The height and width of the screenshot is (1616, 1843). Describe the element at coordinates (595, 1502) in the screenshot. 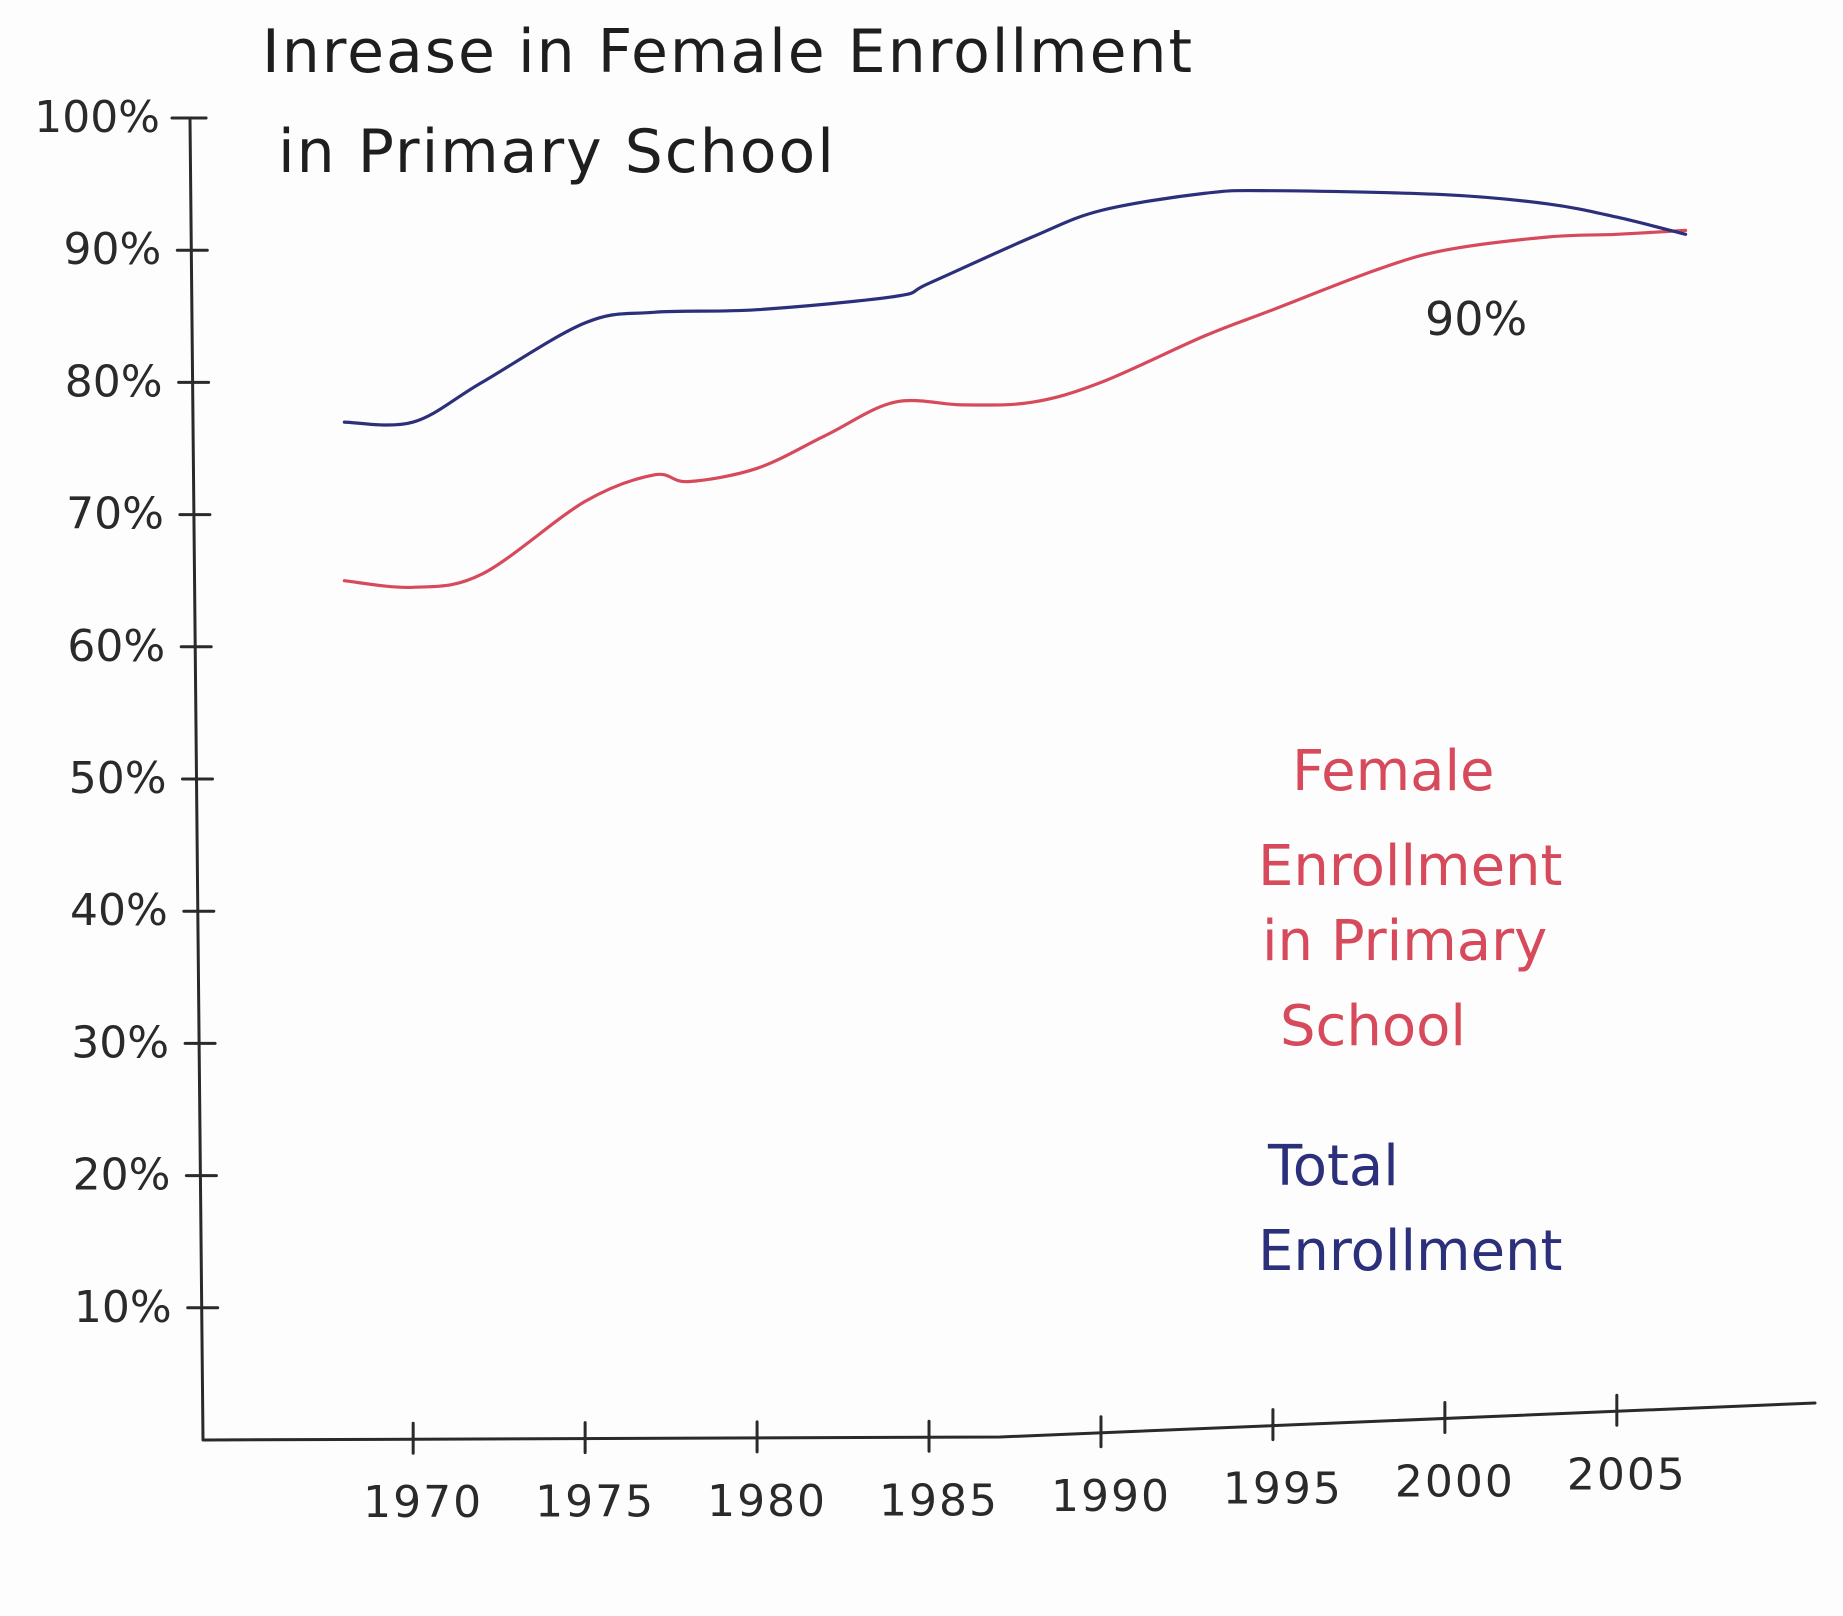

I see `x-tick-label: 1975` at that location.